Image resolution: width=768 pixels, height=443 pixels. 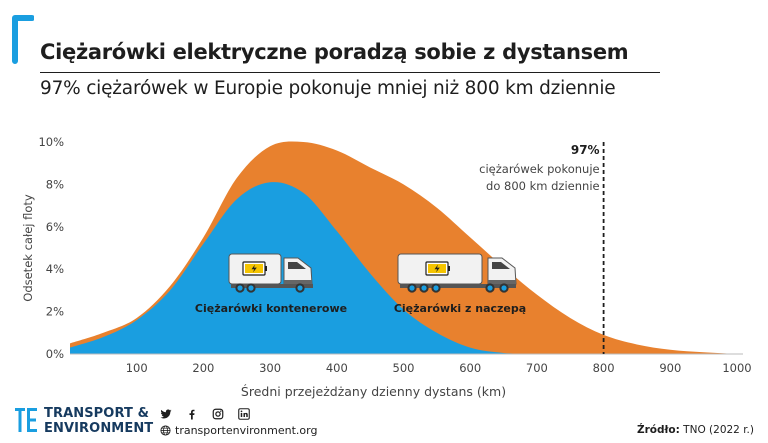 What do you see at coordinates (658, 430) in the screenshot?
I see `source-label: Źródło:` at bounding box center [658, 430].